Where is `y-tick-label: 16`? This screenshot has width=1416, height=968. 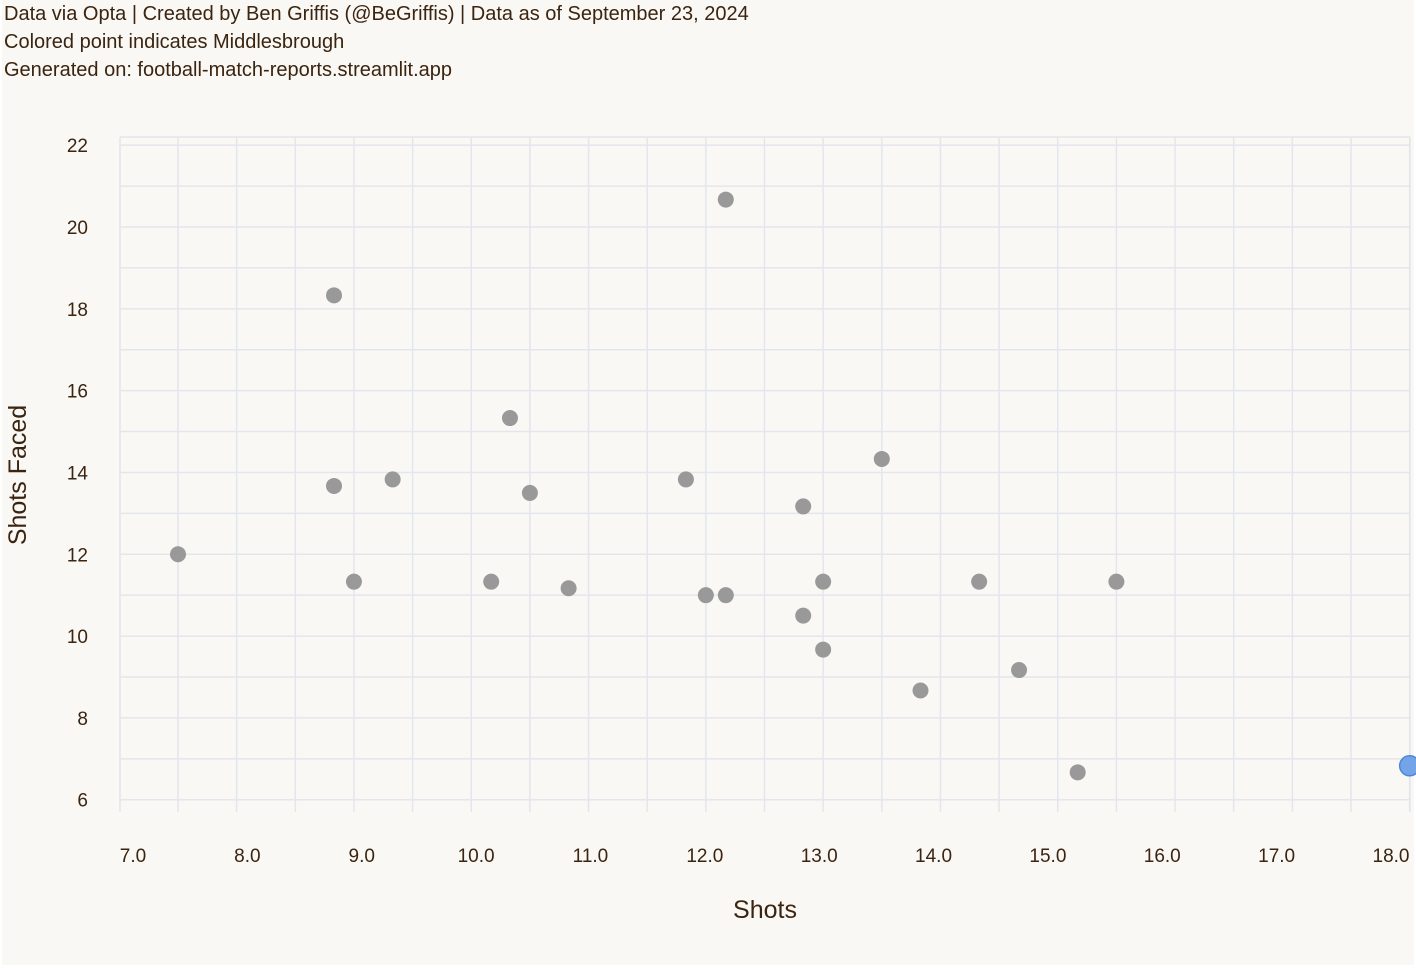 y-tick-label: 16 is located at coordinates (77, 392).